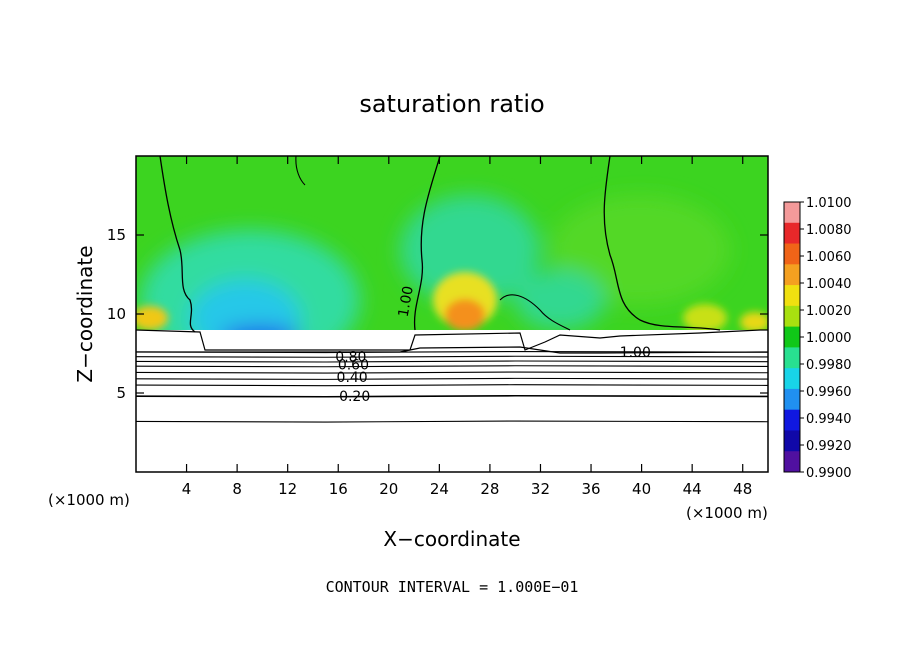  What do you see at coordinates (829, 203) in the screenshot?
I see `colorbar-label-0: 1.0100` at bounding box center [829, 203].